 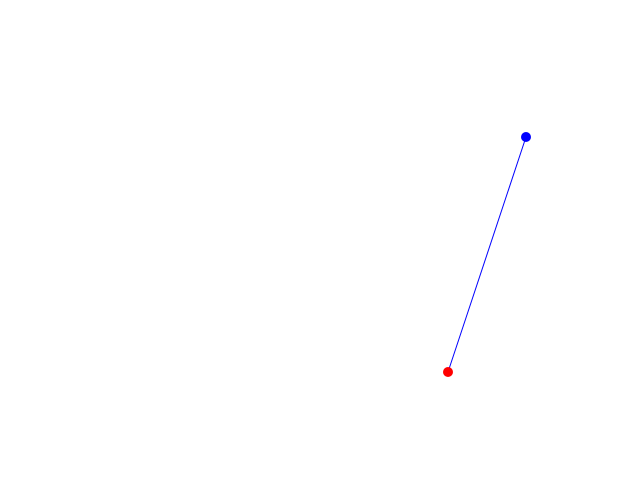 What do you see at coordinates (487, 254) in the screenshot?
I see `connector-line` at bounding box center [487, 254].